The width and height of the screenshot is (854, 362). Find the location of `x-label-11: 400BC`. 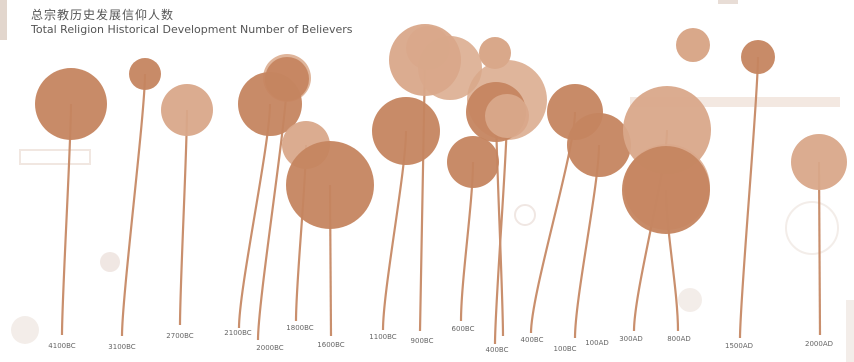

x-label-11: 400BC is located at coordinates (532, 340).